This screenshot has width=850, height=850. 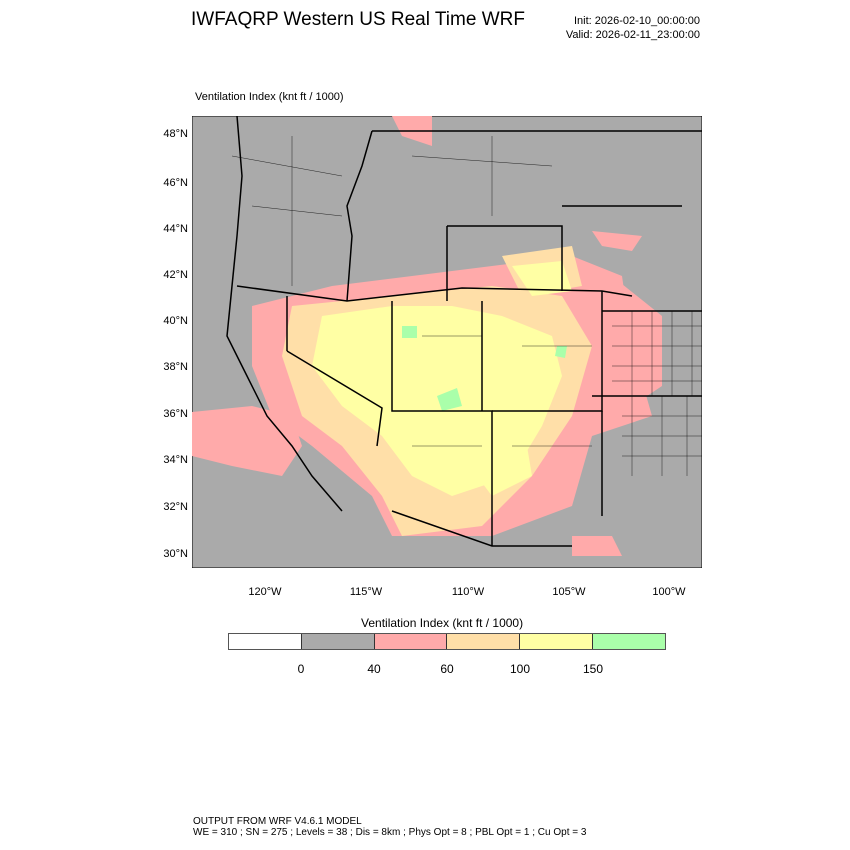 What do you see at coordinates (366, 592) in the screenshot?
I see `lon-label: 115°W` at bounding box center [366, 592].